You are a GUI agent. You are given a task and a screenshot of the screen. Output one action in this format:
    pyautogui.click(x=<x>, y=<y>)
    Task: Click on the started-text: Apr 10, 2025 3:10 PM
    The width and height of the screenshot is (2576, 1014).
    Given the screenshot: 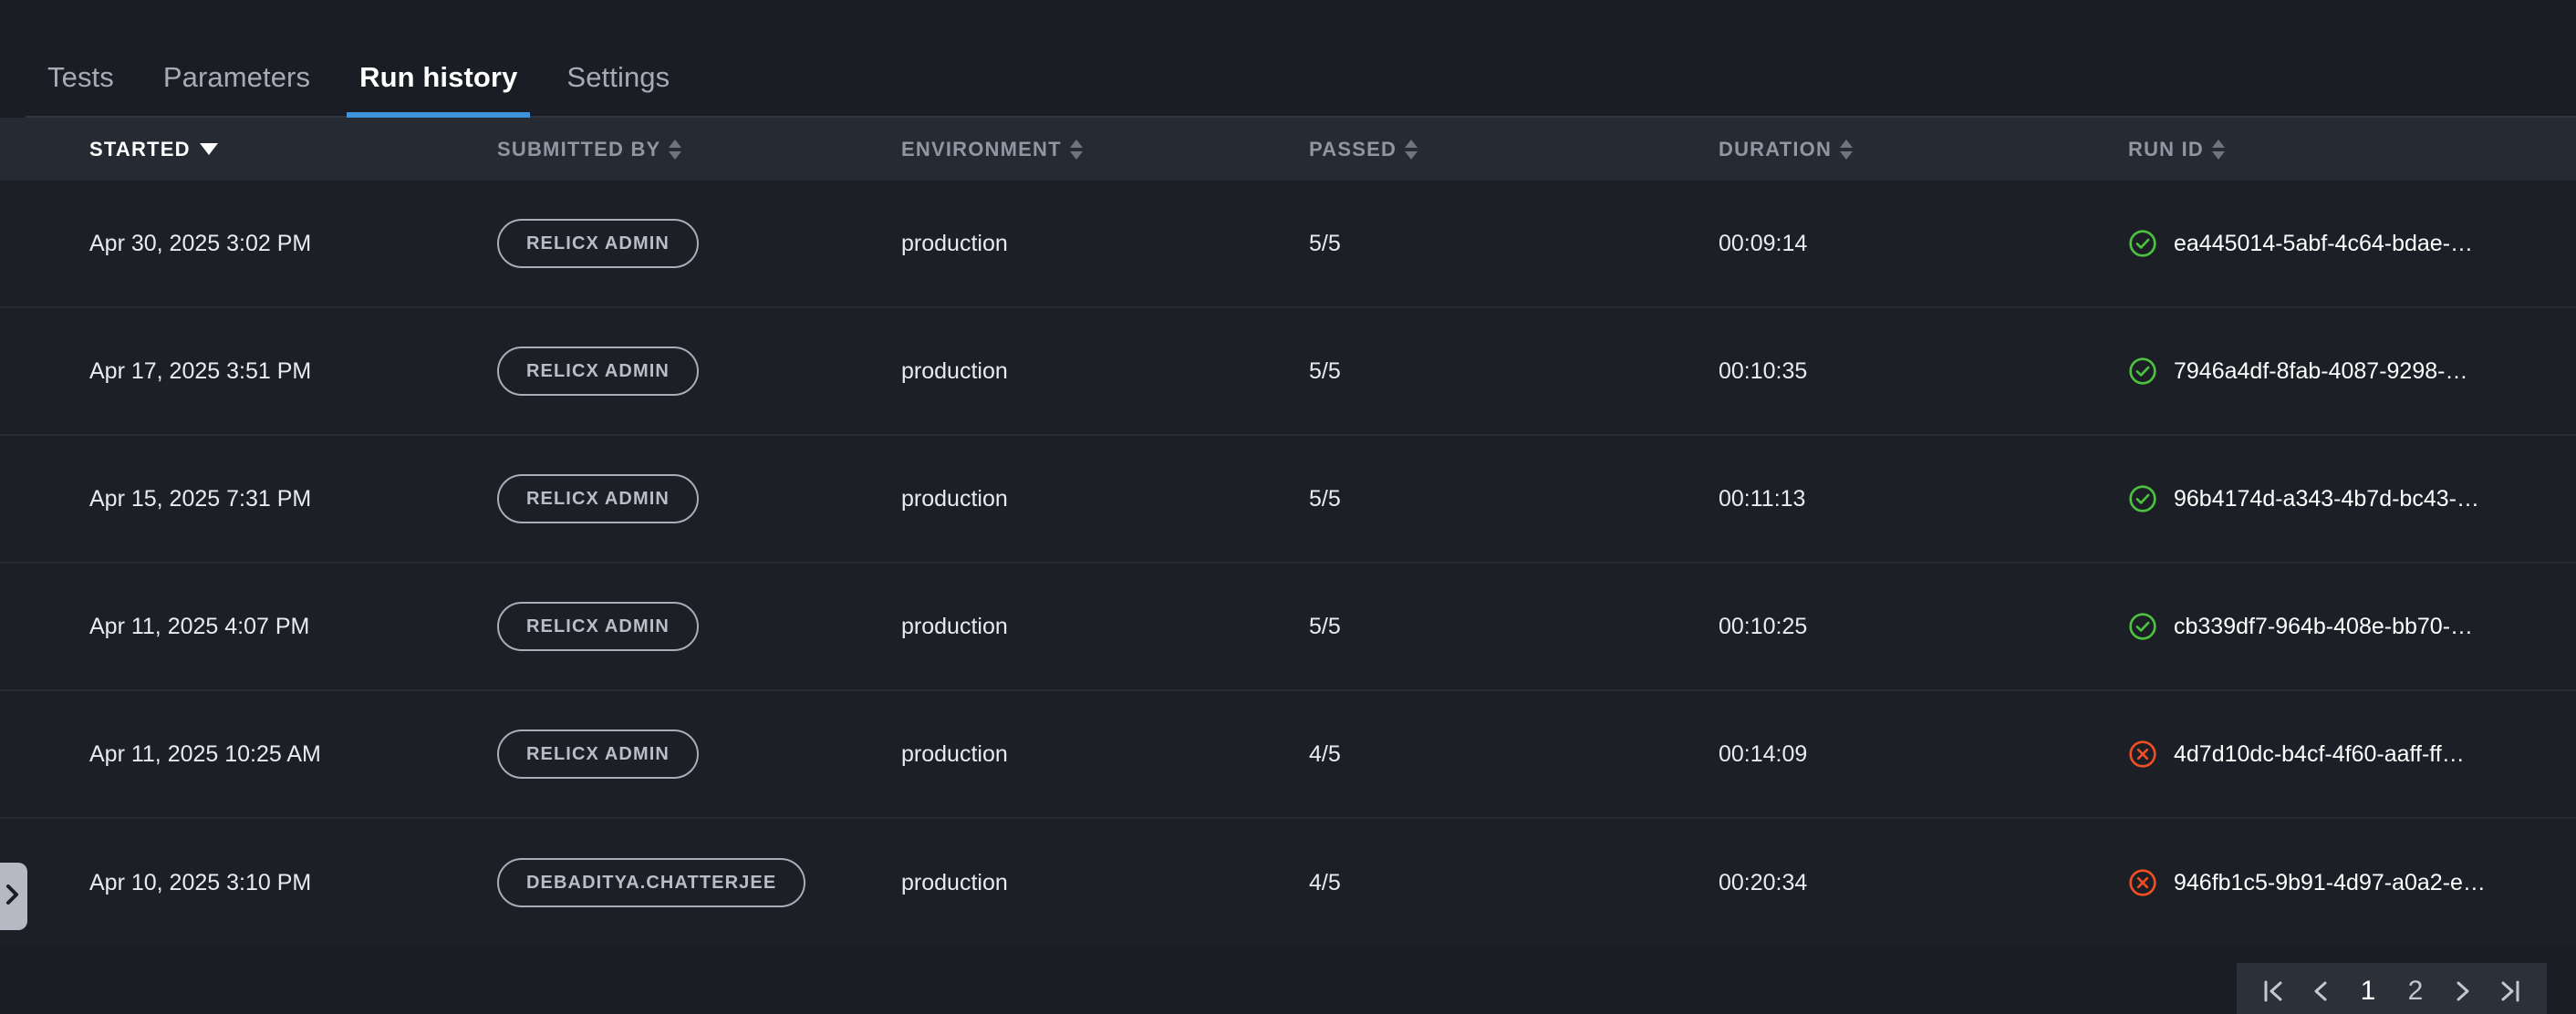 What is the action you would take?
    pyautogui.click(x=200, y=882)
    